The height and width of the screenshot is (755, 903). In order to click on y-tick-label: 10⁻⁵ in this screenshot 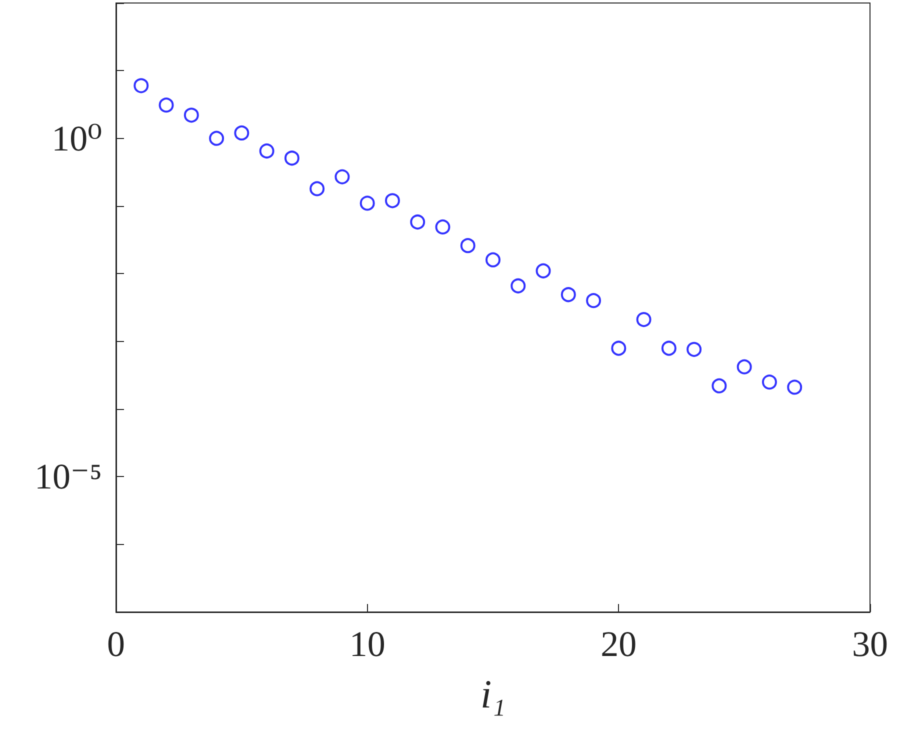, I will do `click(68, 476)`.